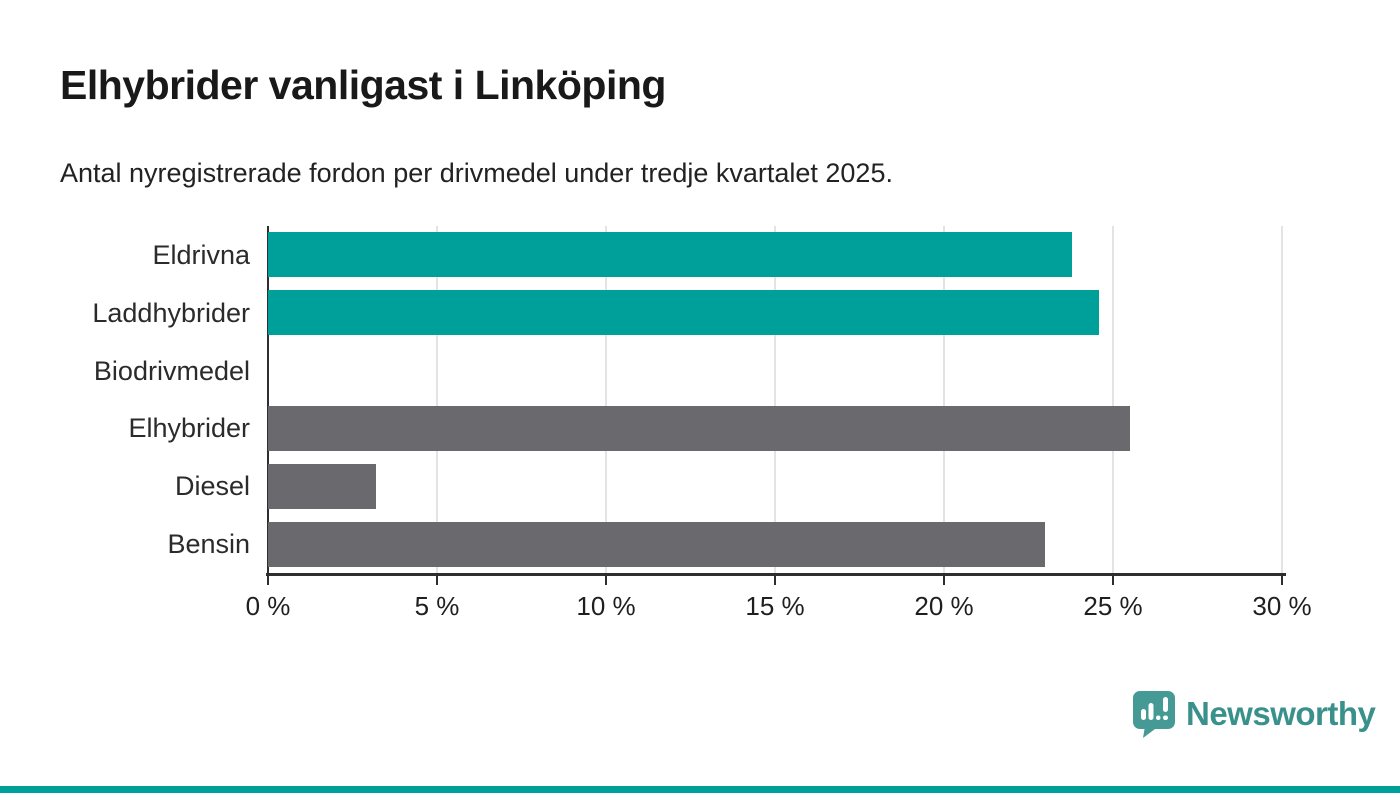  Describe the element at coordinates (171, 370) in the screenshot. I see `category-label: Biodrivmedel` at that location.